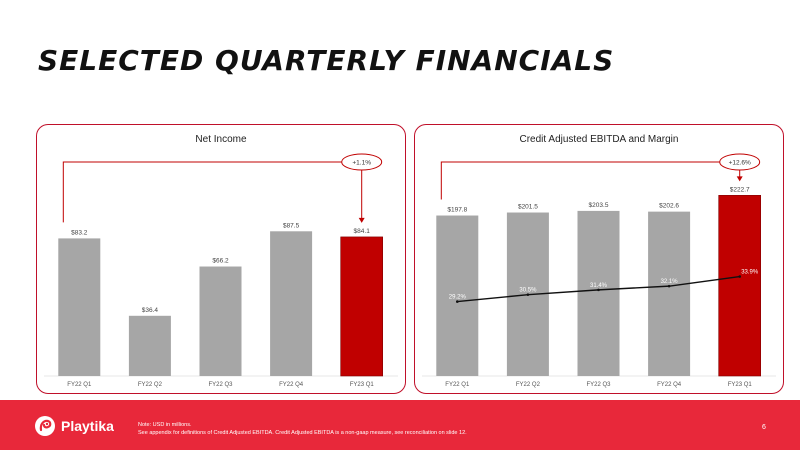 Image resolution: width=800 pixels, height=450 pixels. What do you see at coordinates (528, 291) in the screenshot?
I see `margin-label-1: 30.5%` at bounding box center [528, 291].